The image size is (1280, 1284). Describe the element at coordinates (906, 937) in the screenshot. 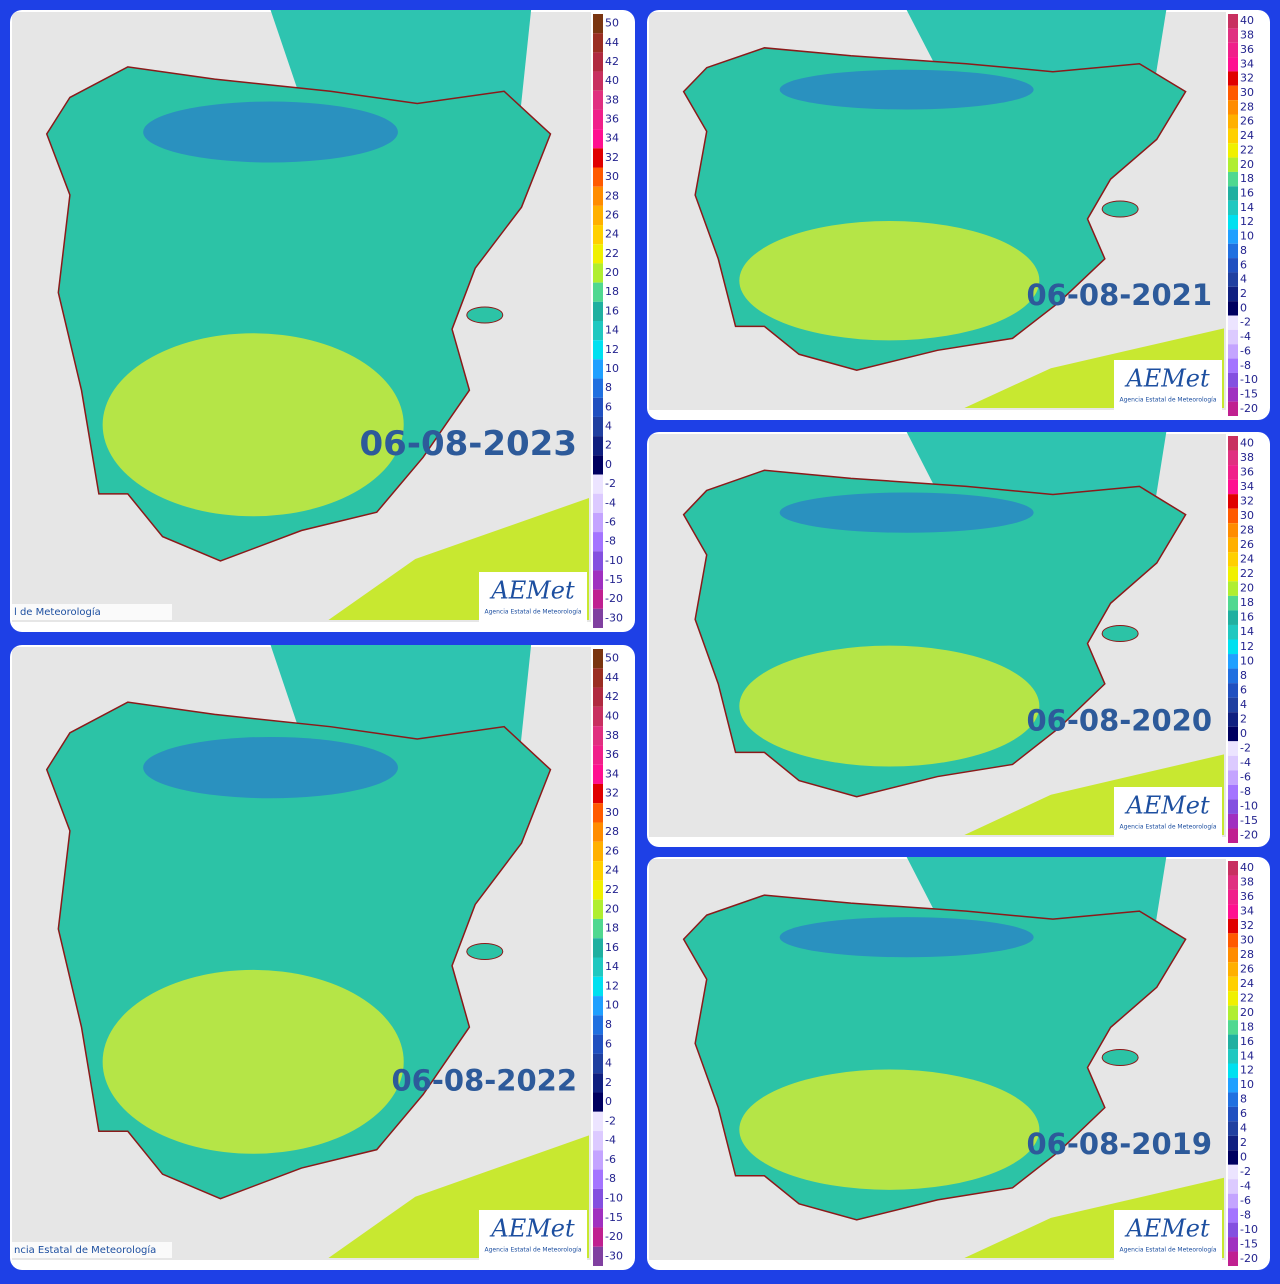

I see `cool-area` at that location.